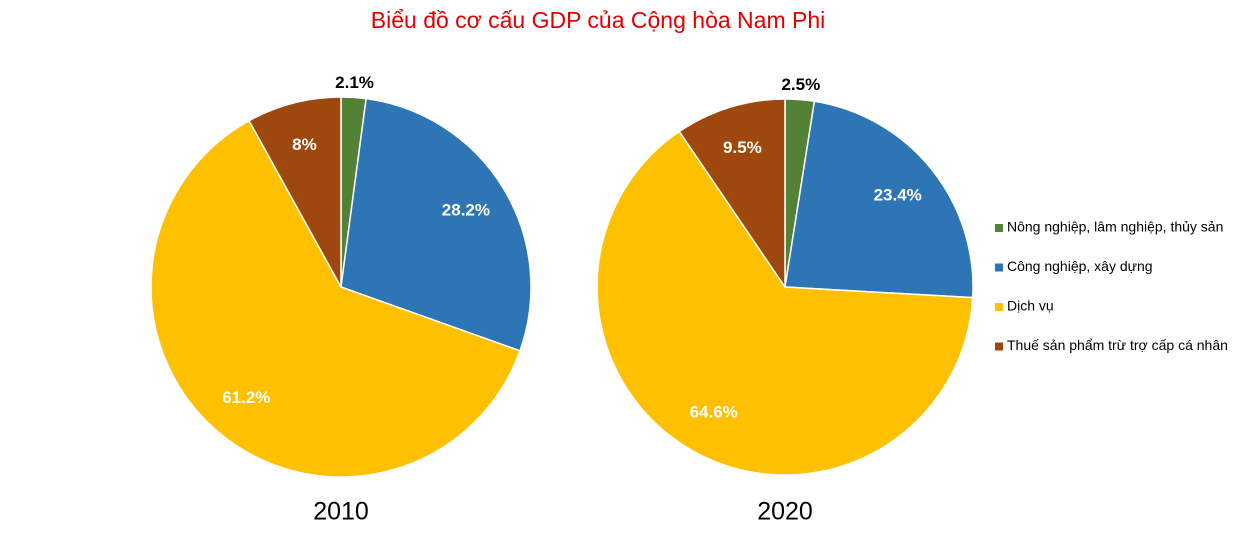  I want to click on data-label: 8%, so click(304, 144).